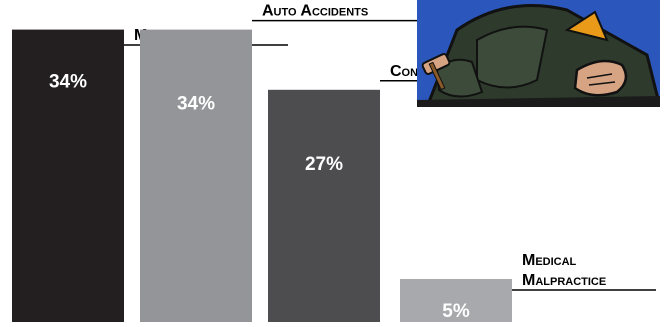 This screenshot has height=327, width=670. I want to click on bar-value-label-0: 34%, so click(68, 82).